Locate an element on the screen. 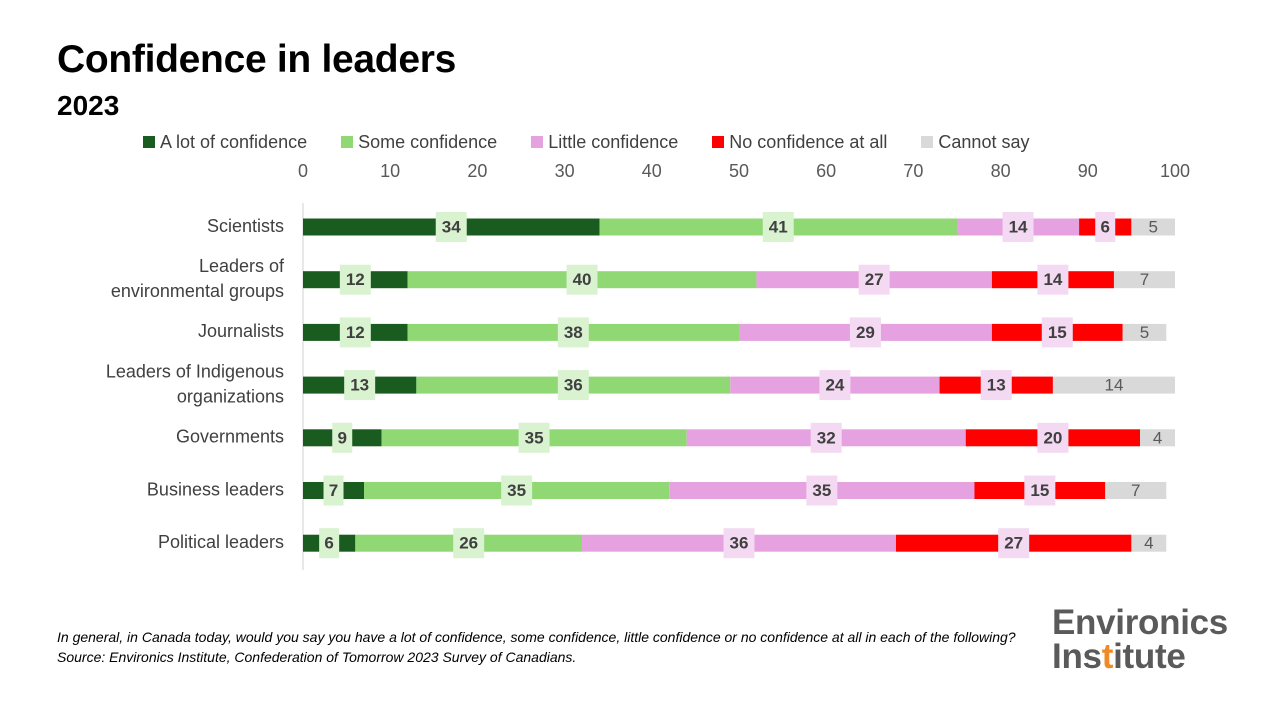 Image resolution: width=1280 pixels, height=720 pixels. logo-accent-letter: t is located at coordinates (1107, 656).